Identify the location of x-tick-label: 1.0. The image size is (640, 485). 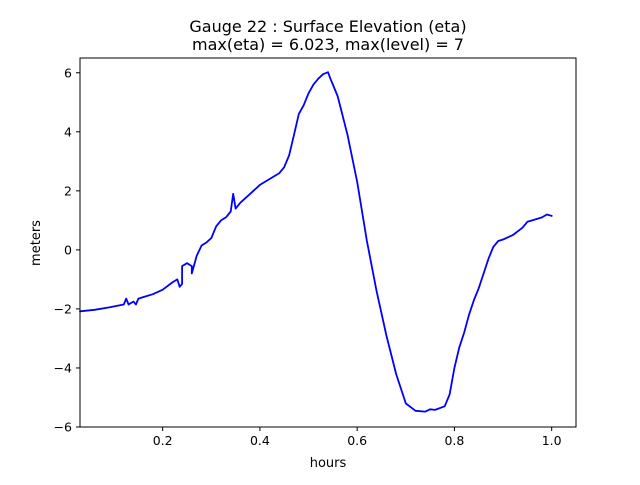
(552, 440).